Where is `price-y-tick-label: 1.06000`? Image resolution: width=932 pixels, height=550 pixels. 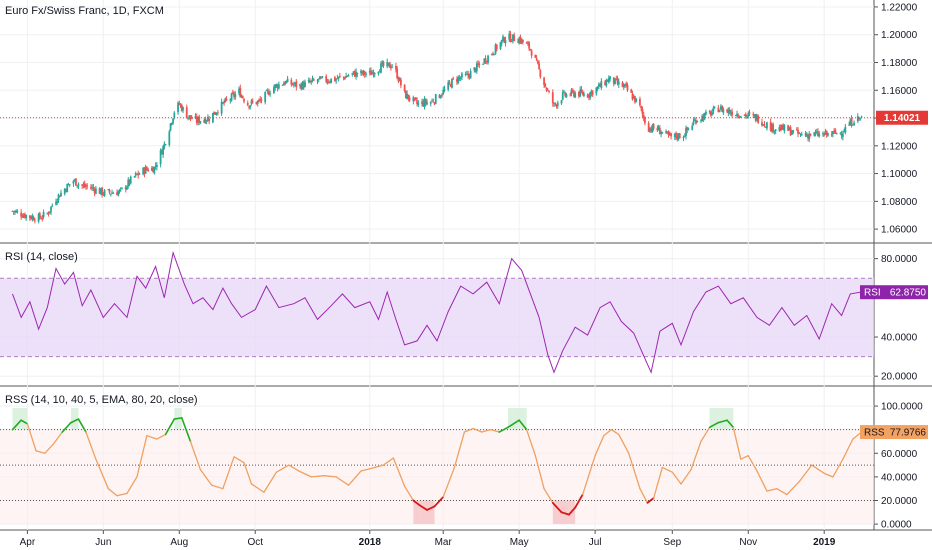 price-y-tick-label: 1.06000 is located at coordinates (899, 230).